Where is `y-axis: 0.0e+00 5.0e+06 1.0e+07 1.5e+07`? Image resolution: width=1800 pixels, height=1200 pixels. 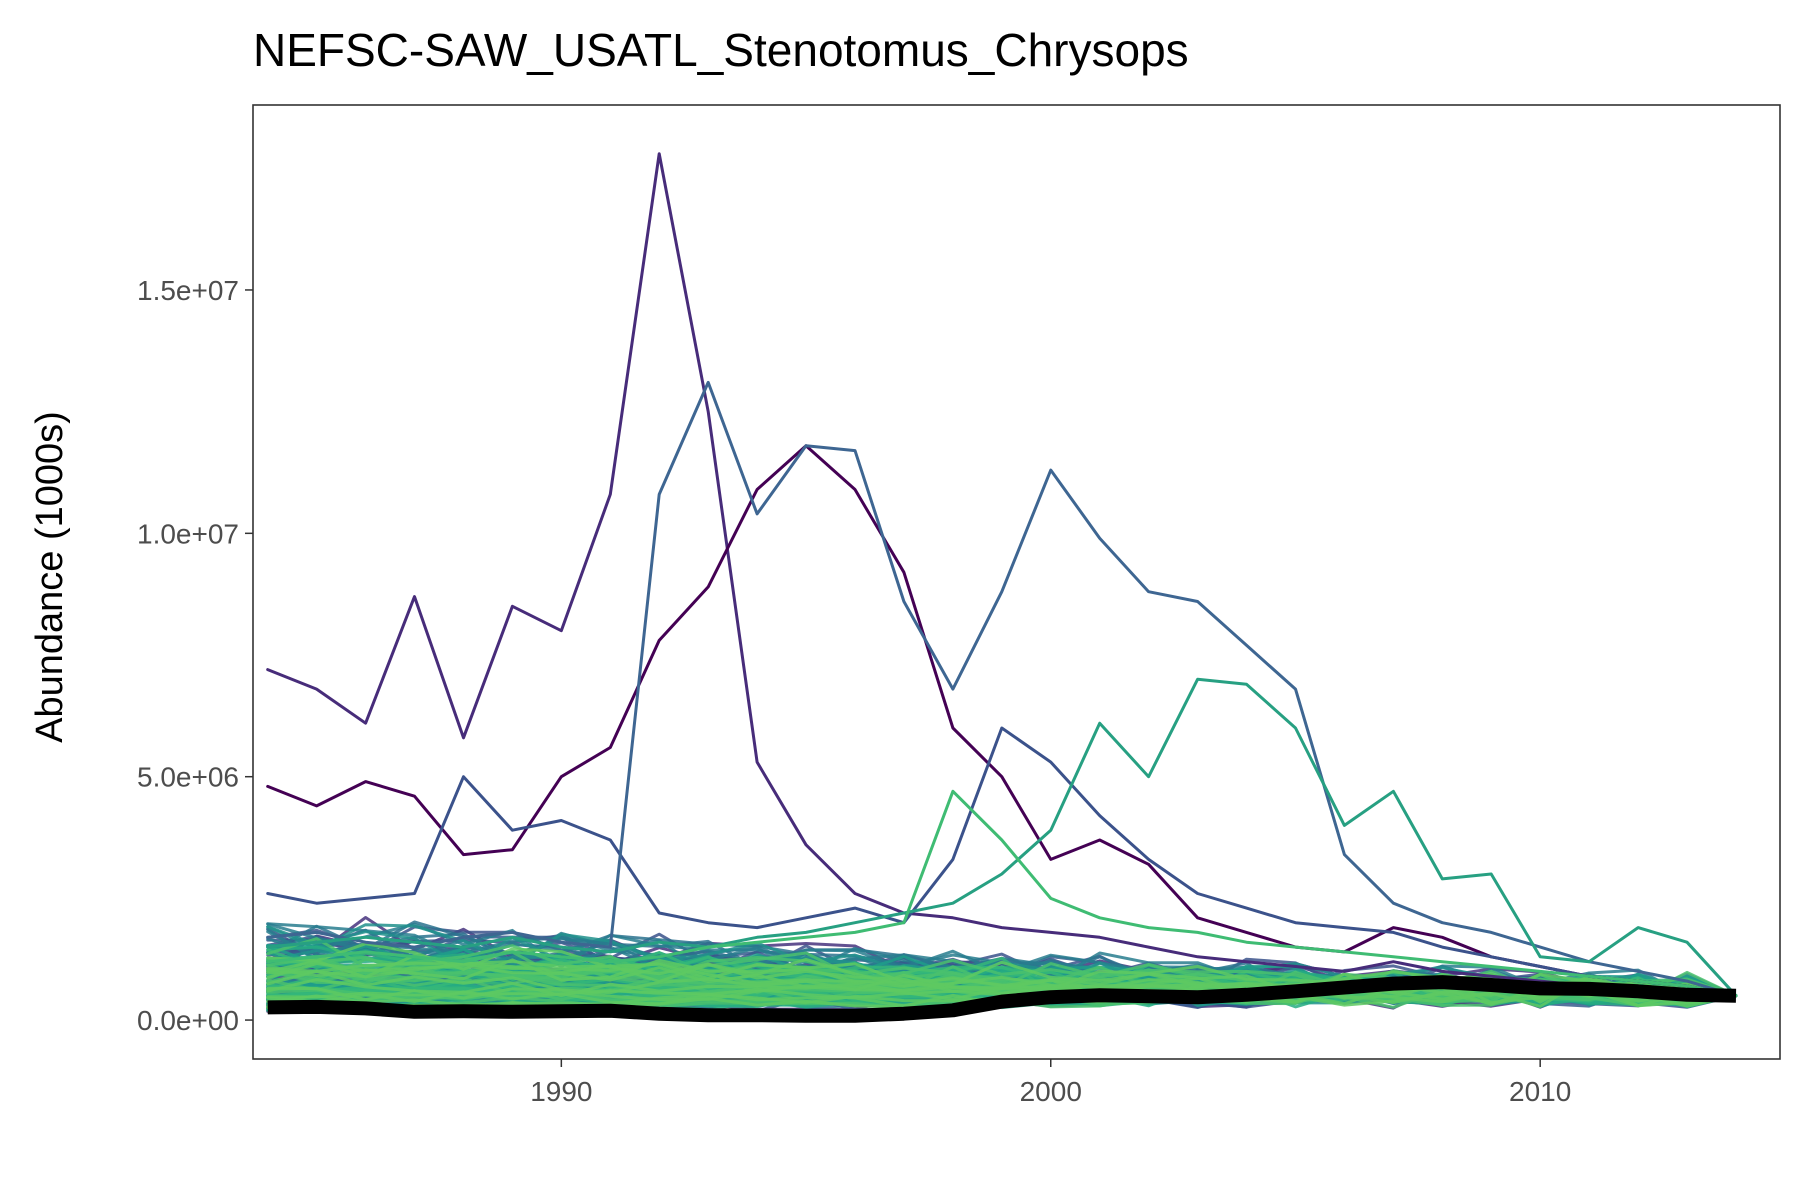
y-axis: 0.0e+00 5.0e+06 1.0e+07 1.5e+07 is located at coordinates (195, 655).